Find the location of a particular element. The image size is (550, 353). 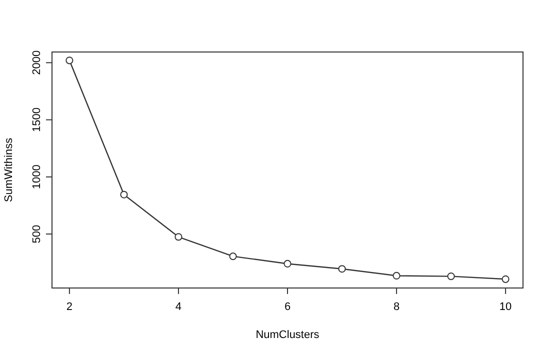

x-tick-label: 2 is located at coordinates (69, 307).